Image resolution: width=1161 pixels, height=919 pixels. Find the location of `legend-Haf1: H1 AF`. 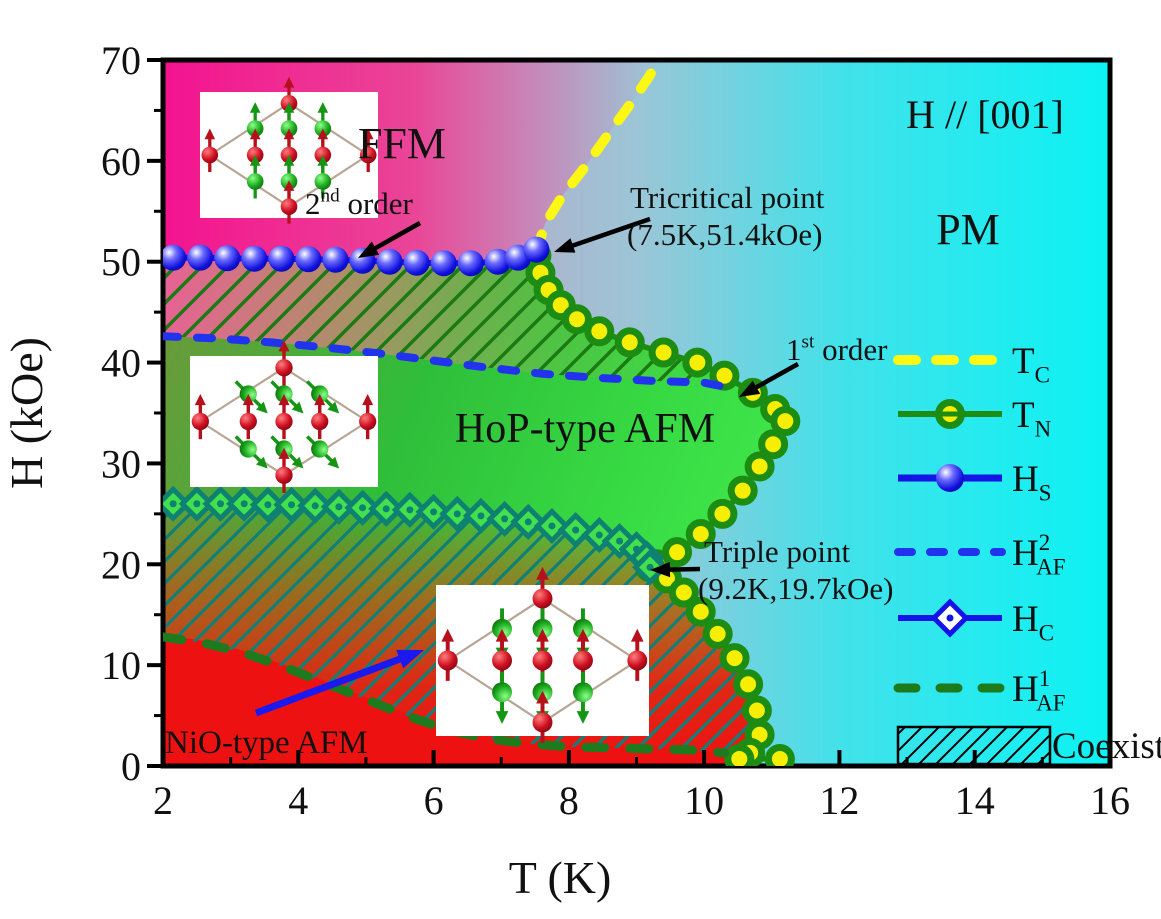

legend-Haf1: H1 AF is located at coordinates (979, 691).